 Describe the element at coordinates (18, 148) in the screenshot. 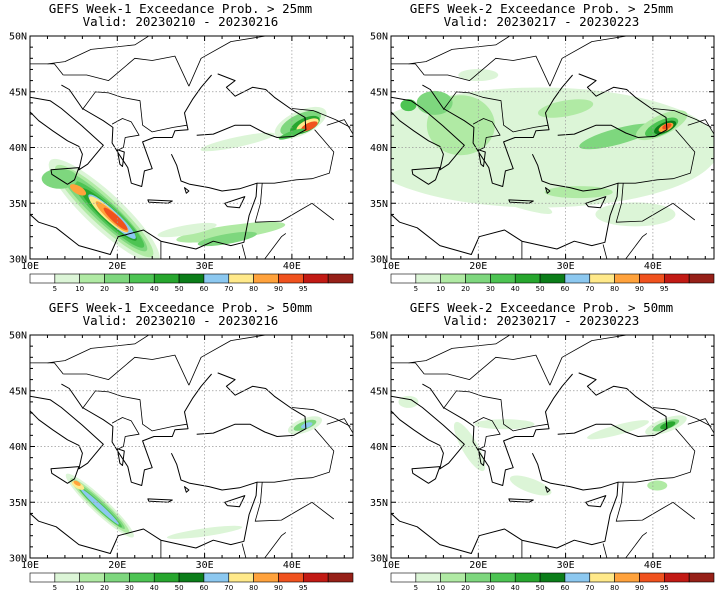

I see `lat-label: 40N` at that location.